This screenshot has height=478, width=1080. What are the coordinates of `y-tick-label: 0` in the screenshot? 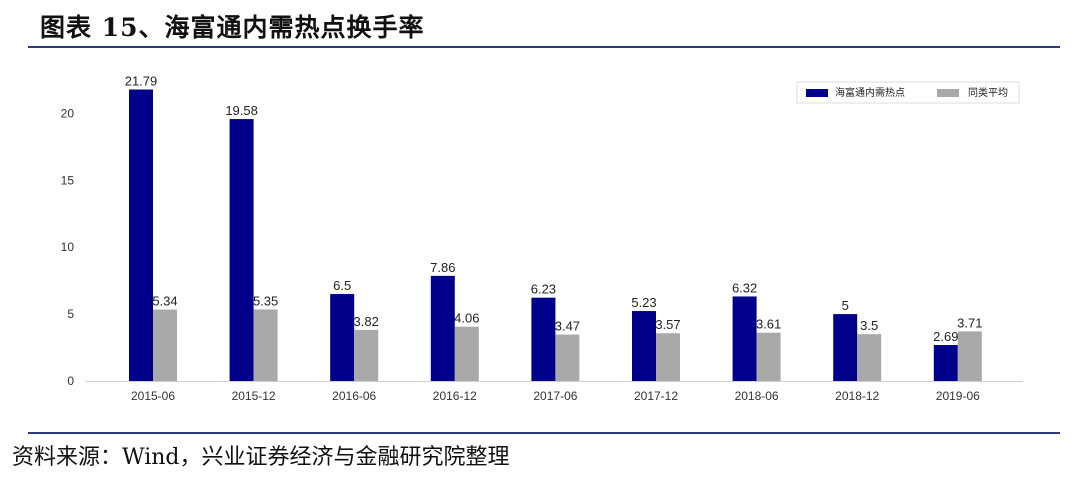 It's located at (70, 381).